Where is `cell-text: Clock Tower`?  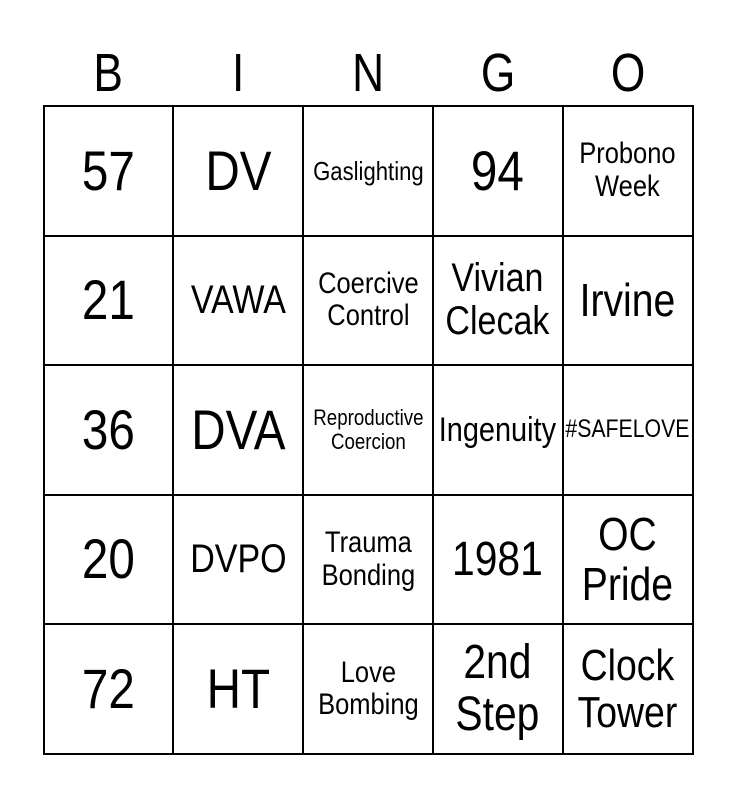
cell-text: Clock Tower is located at coordinates (627, 689).